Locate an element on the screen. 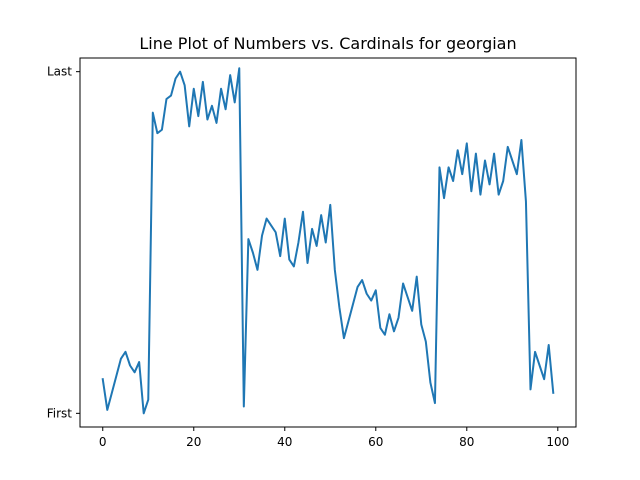  x-tick-label: 0 is located at coordinates (103, 442).